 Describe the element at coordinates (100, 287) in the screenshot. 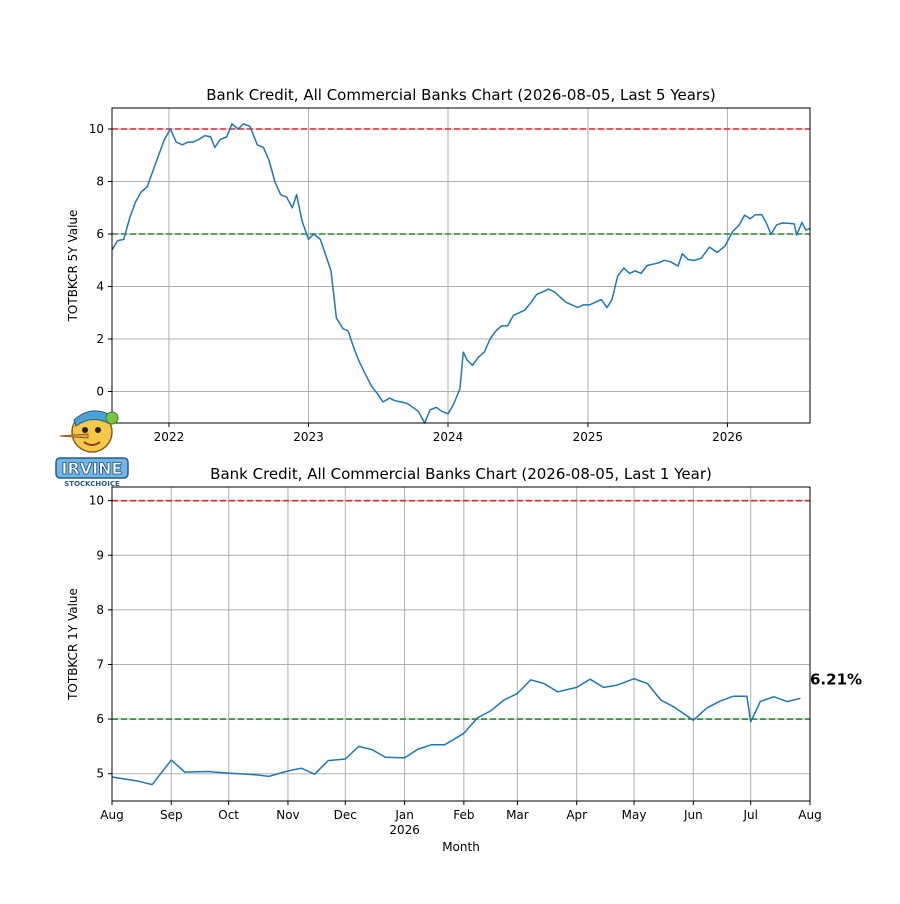

I see `y-tick-label: 4` at that location.